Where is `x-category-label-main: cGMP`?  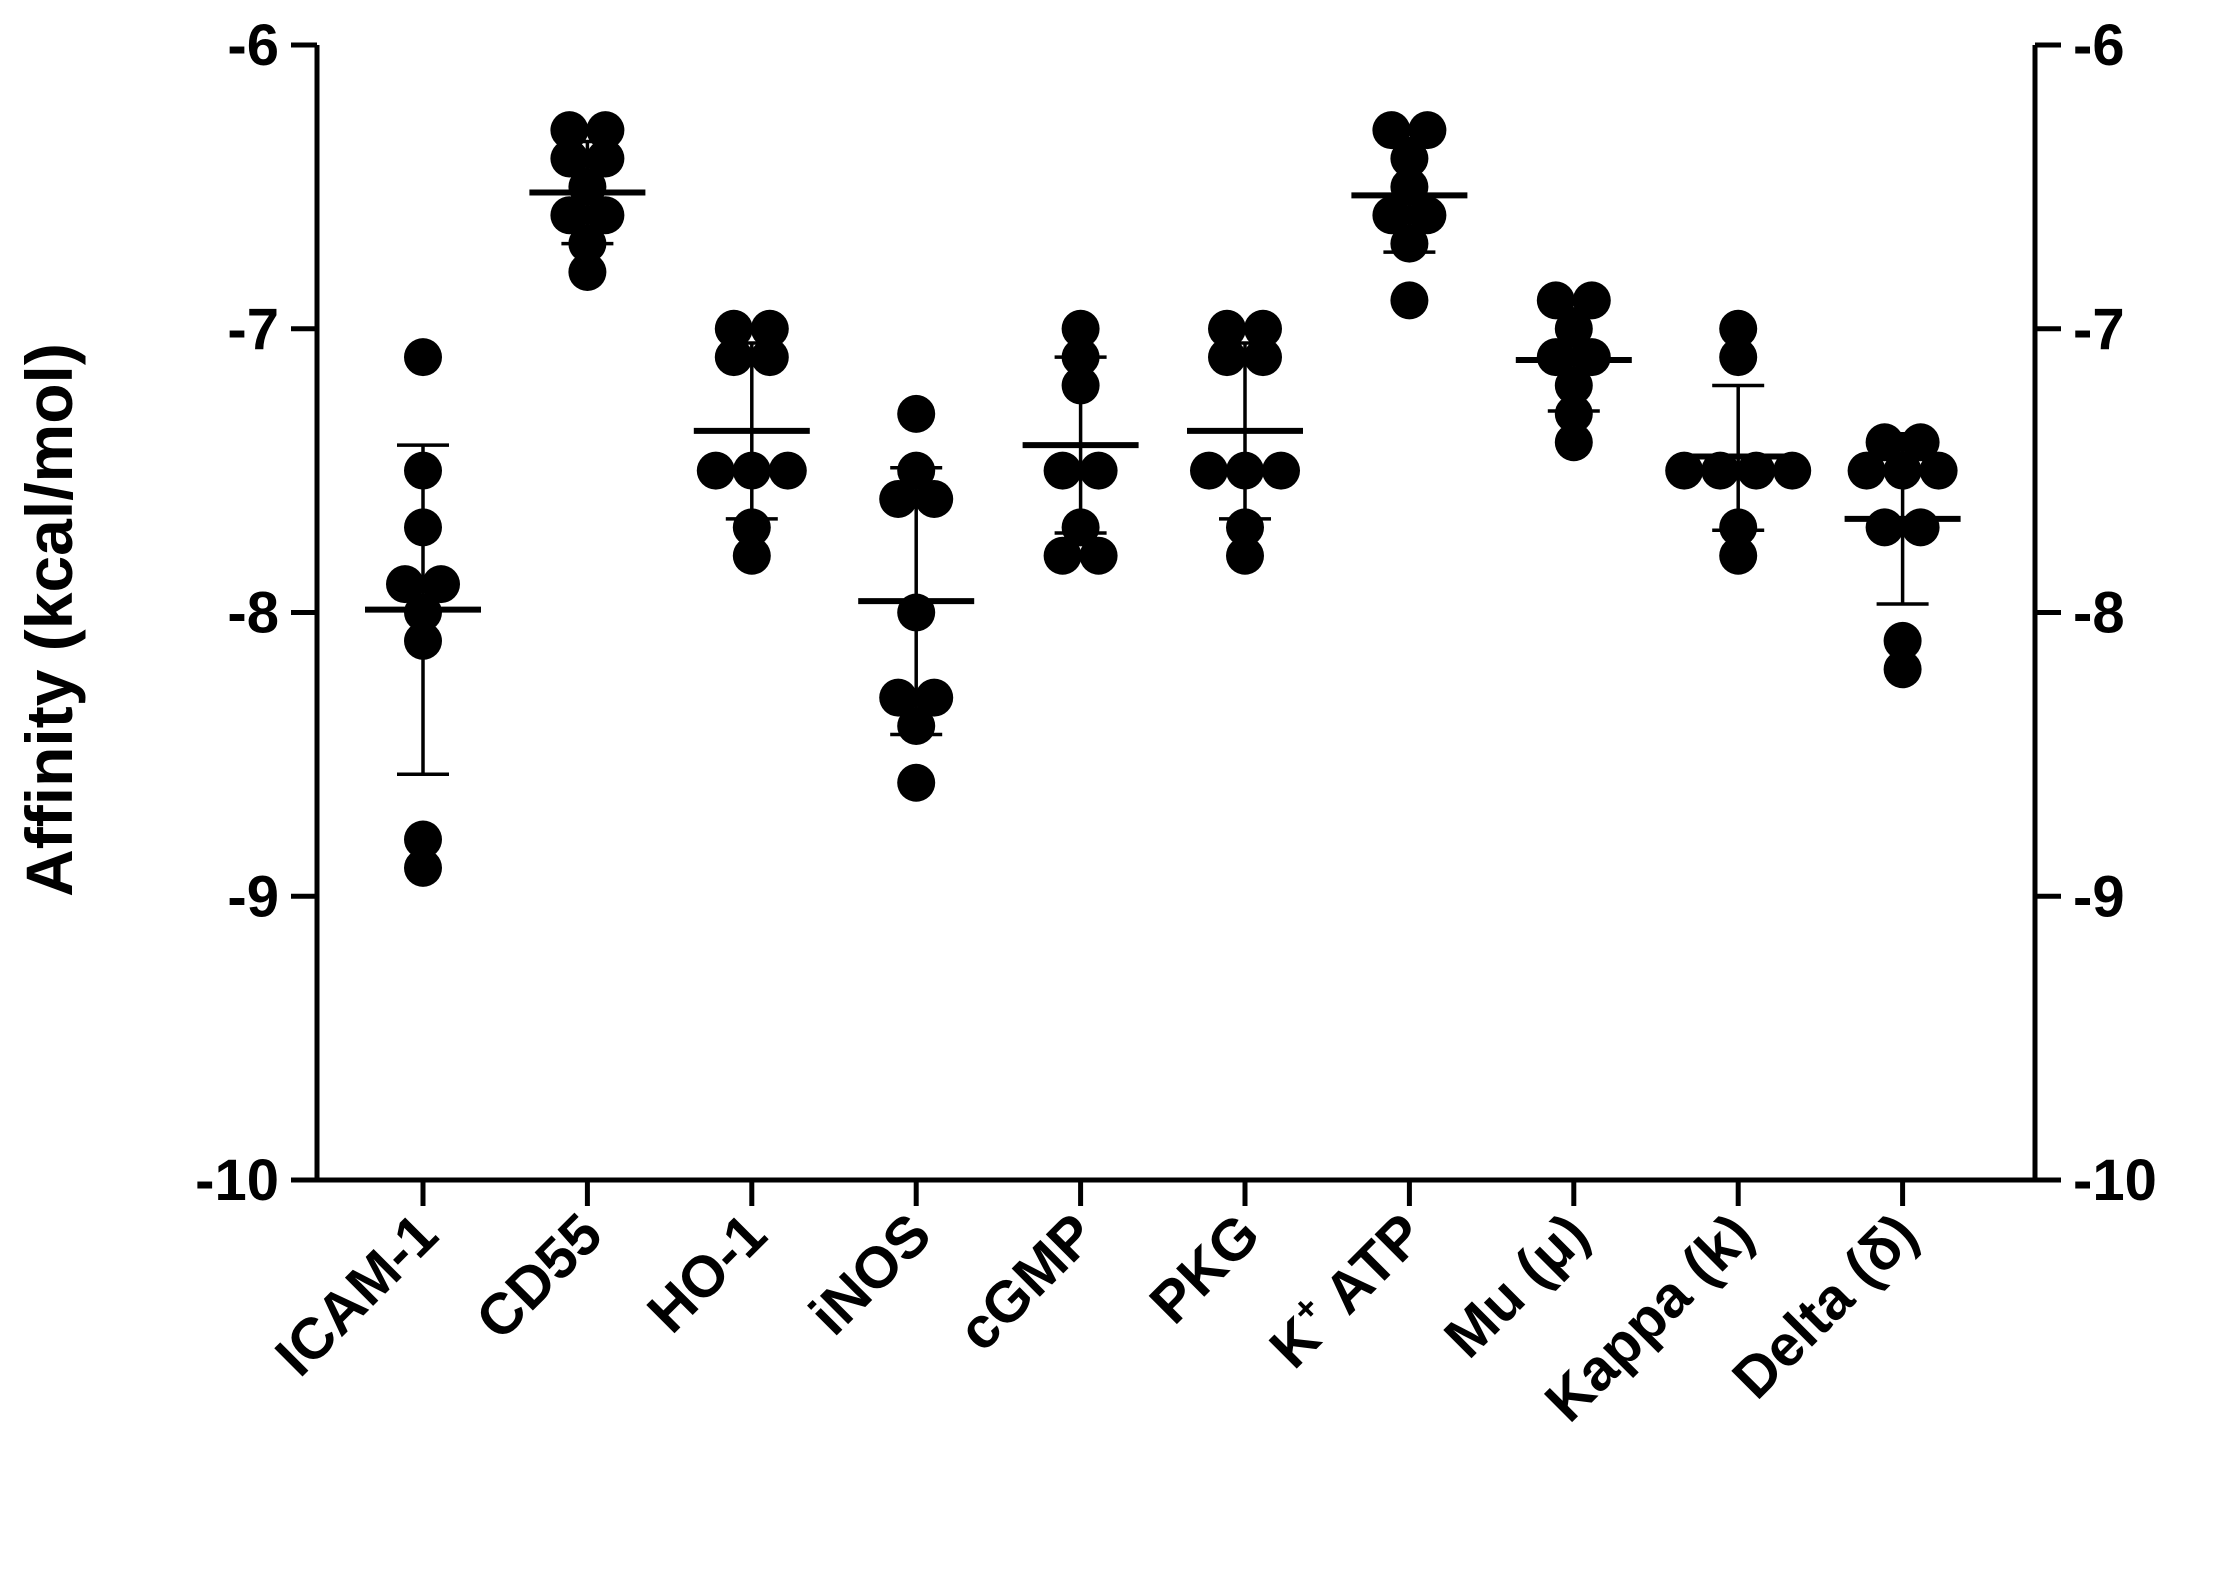
x-category-label-main: cGMP is located at coordinates (1027, 1282).